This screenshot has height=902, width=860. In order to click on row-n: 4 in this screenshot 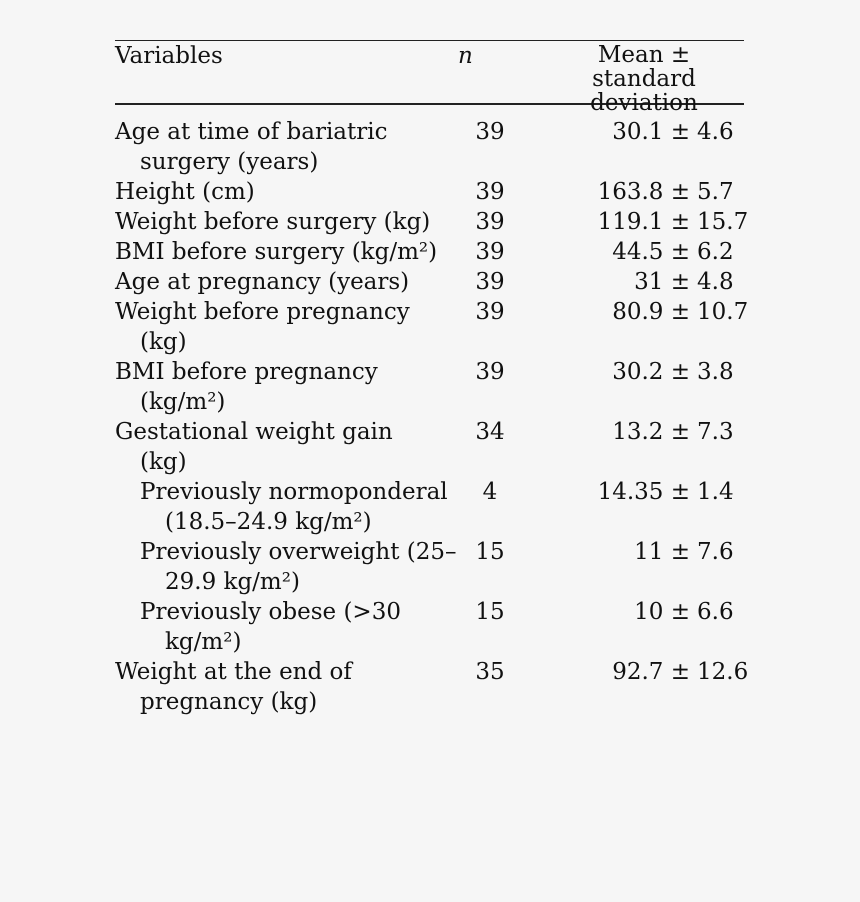, I will do `click(490, 492)`.